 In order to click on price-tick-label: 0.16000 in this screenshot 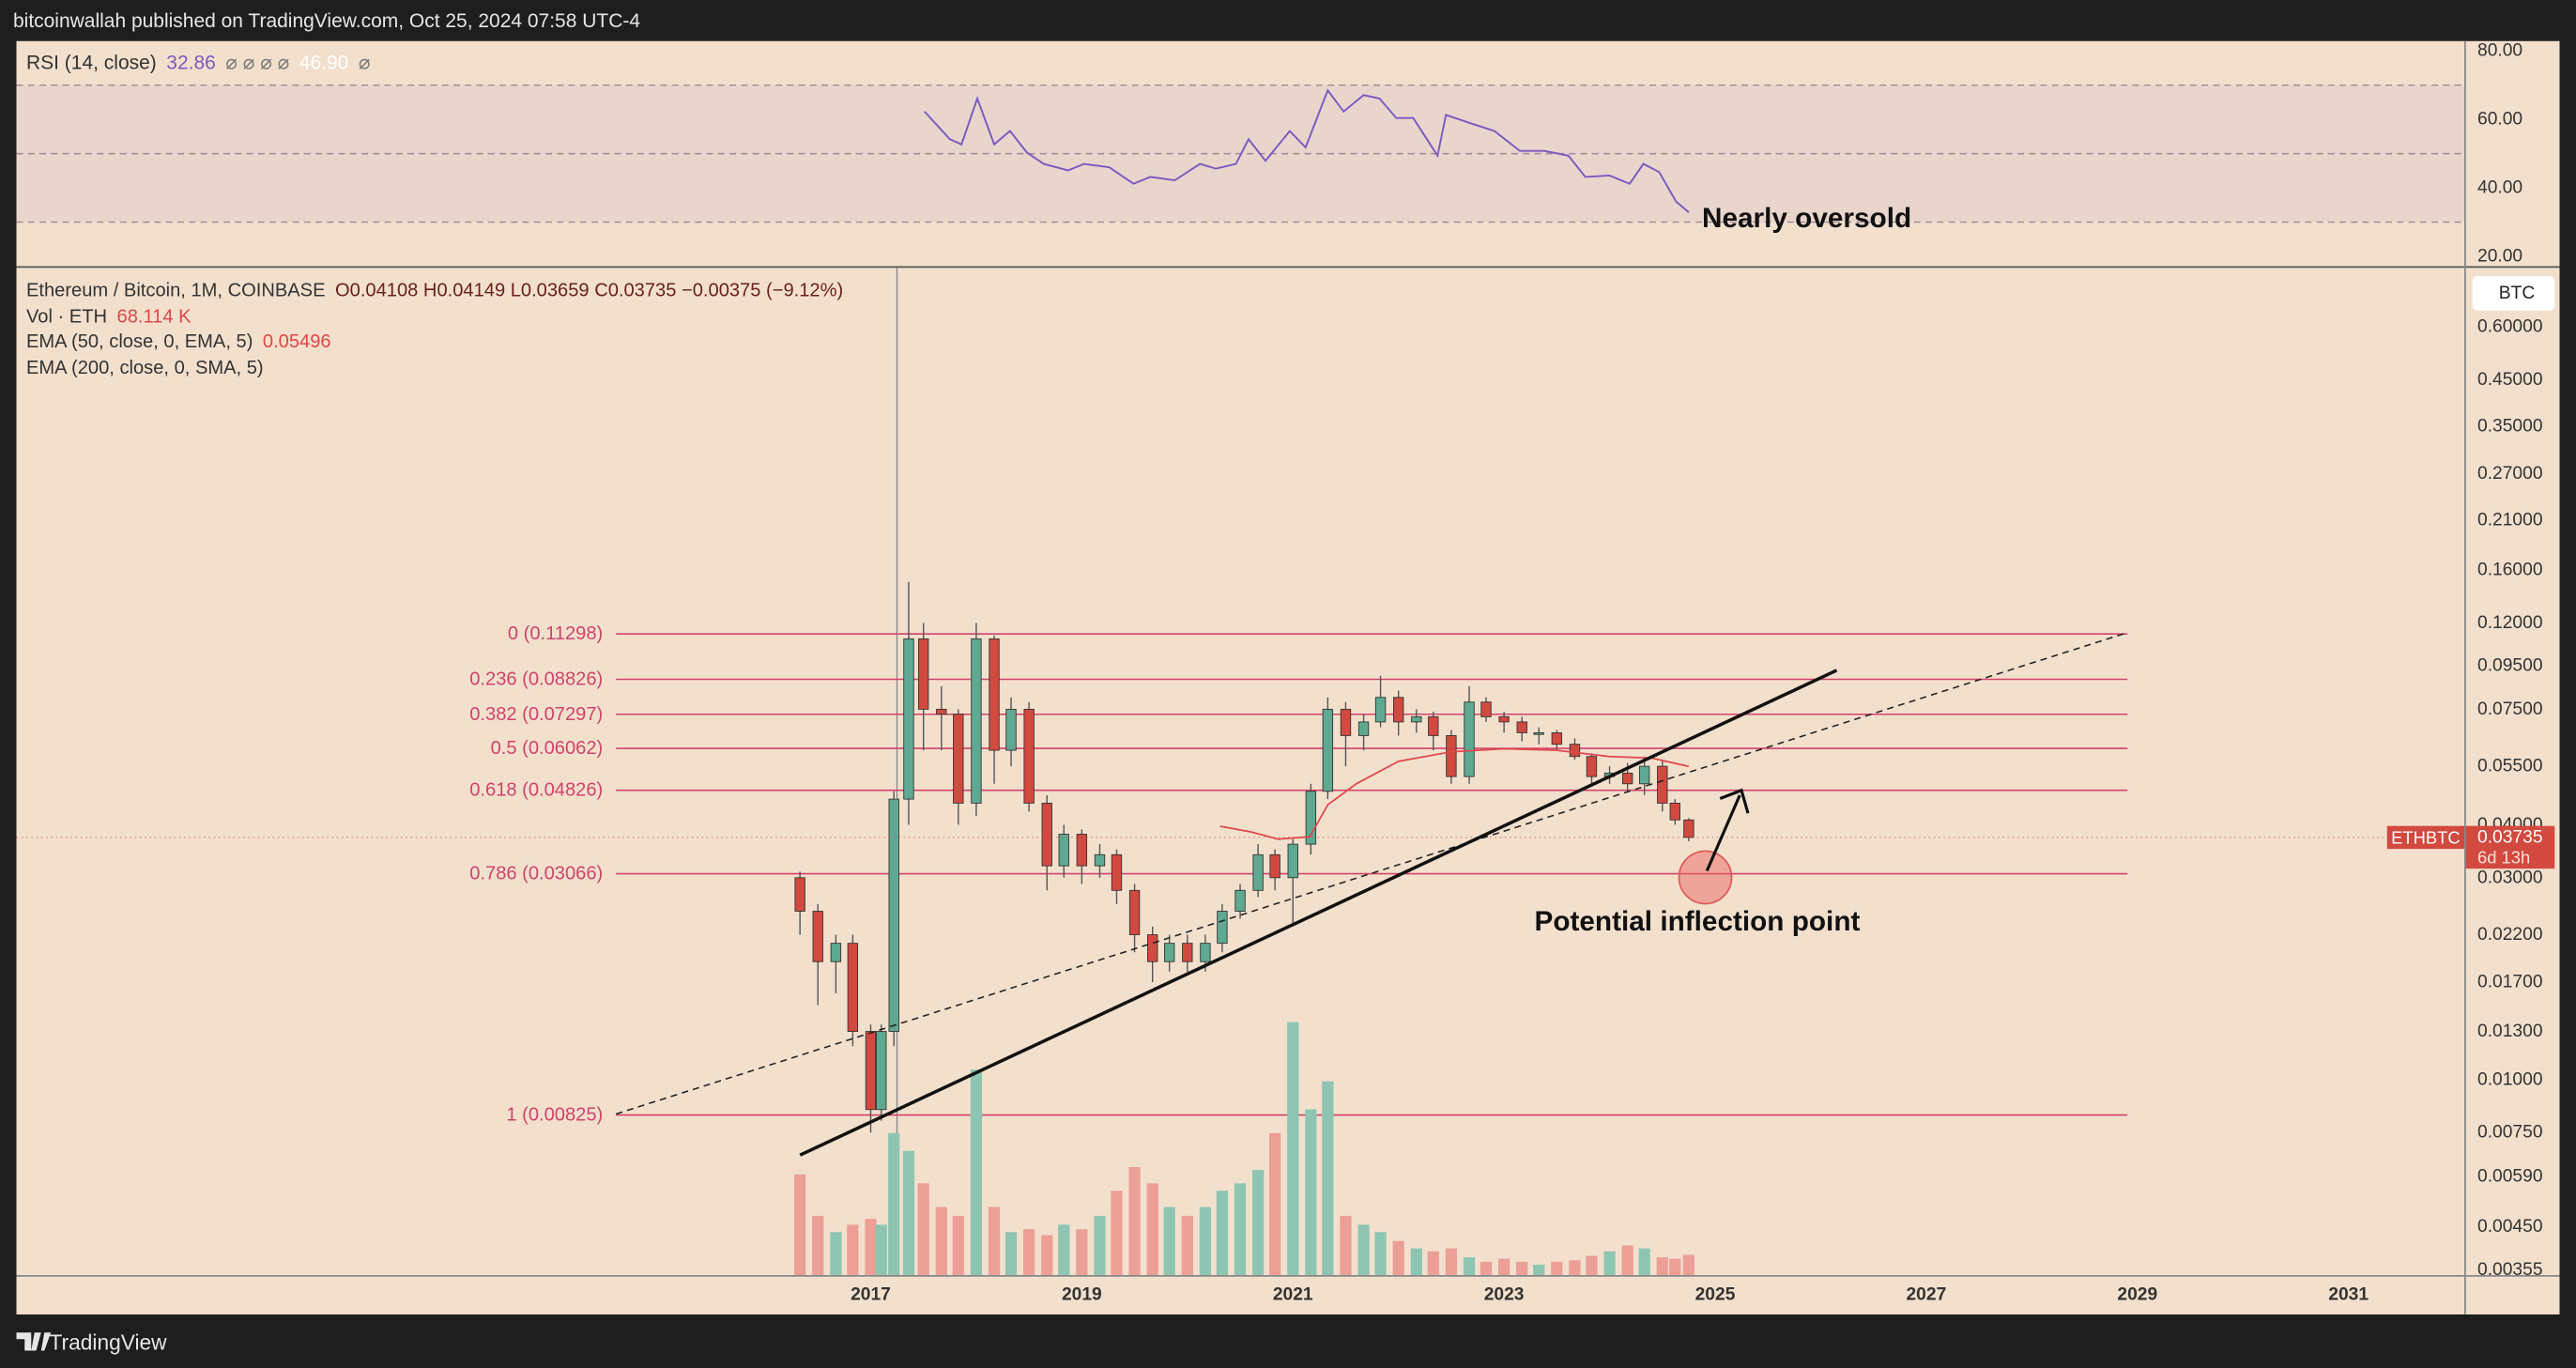, I will do `click(2510, 570)`.